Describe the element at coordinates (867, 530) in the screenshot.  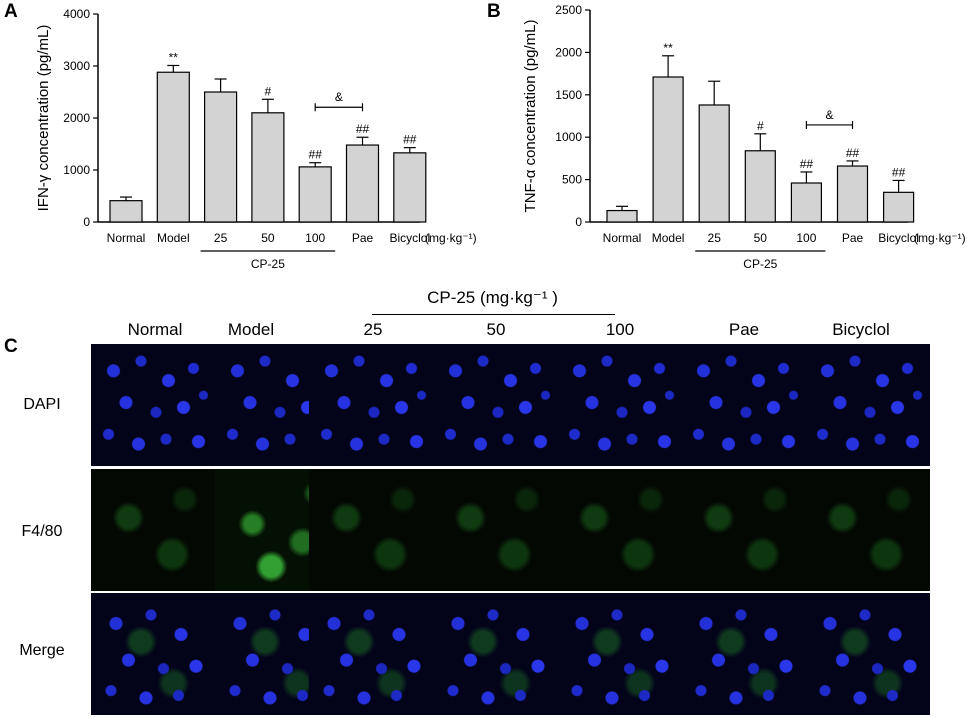
I see `micrograph-f480-bicyclol` at that location.